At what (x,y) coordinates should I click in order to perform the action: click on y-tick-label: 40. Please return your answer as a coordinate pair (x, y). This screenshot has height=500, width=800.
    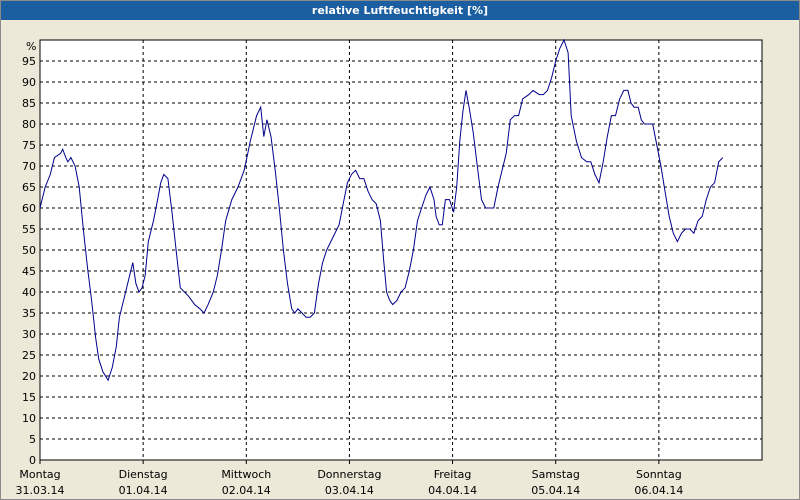
    Looking at the image, I should click on (29, 292).